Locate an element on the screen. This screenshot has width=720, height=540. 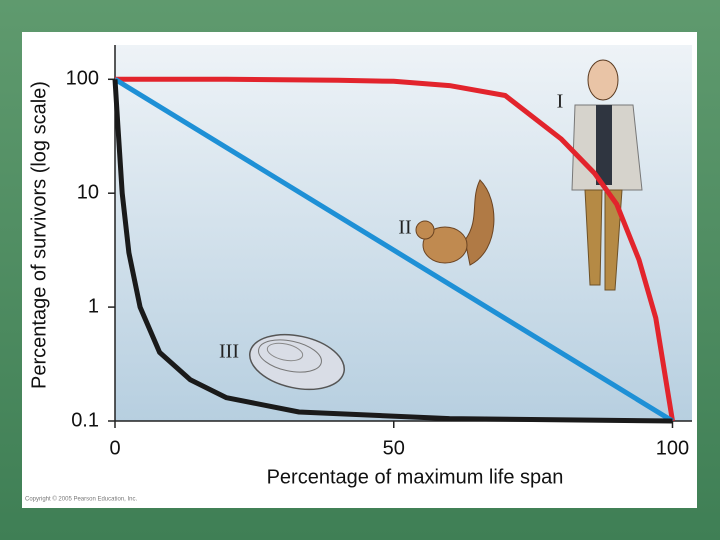
y-tick-label: 0.1 is located at coordinates (85, 420).